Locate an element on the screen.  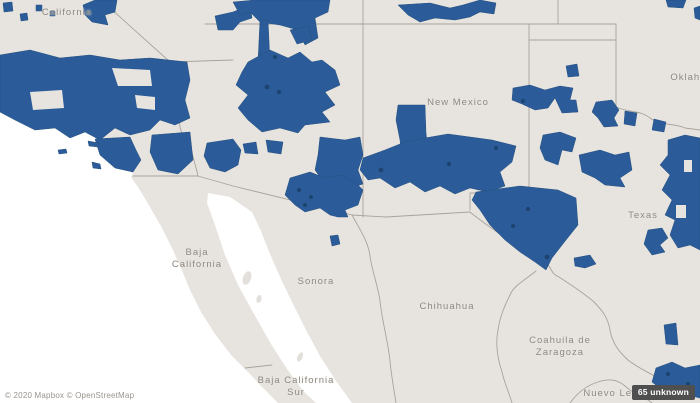
tx-panhandle-border-line is located at coordinates (572, 65).